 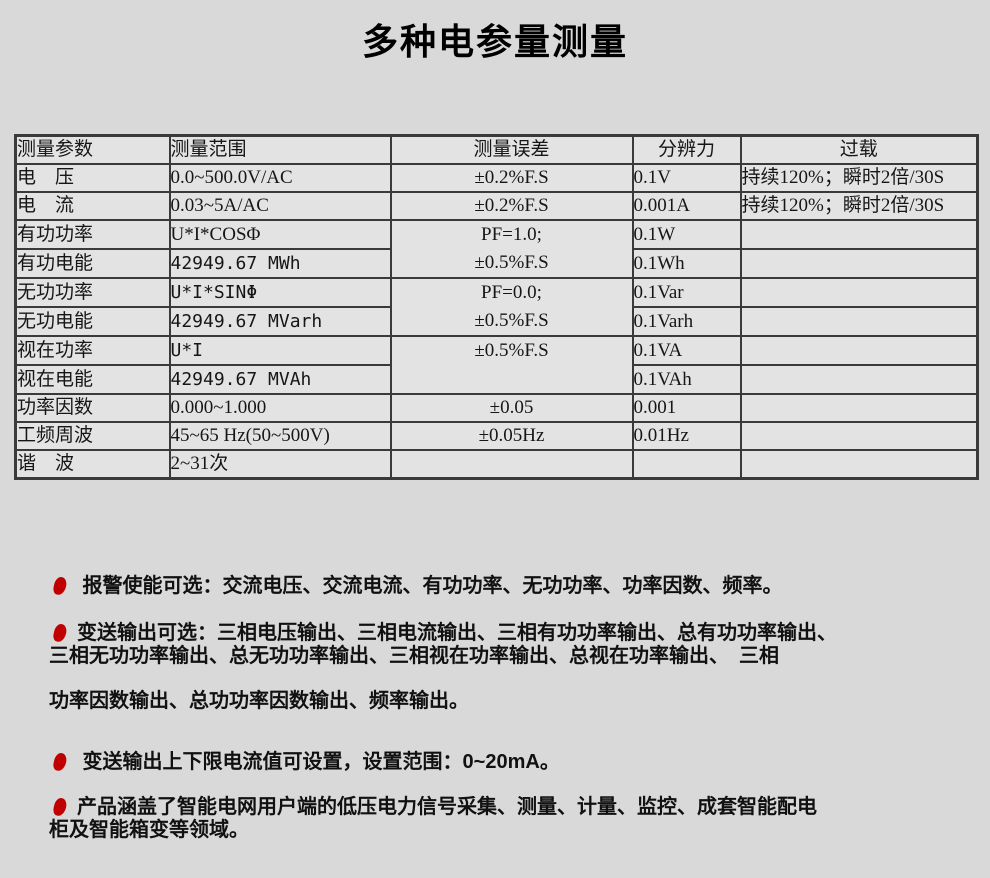 What do you see at coordinates (511, 350) in the screenshot?
I see `error-line-1: ±0.5%F.S` at bounding box center [511, 350].